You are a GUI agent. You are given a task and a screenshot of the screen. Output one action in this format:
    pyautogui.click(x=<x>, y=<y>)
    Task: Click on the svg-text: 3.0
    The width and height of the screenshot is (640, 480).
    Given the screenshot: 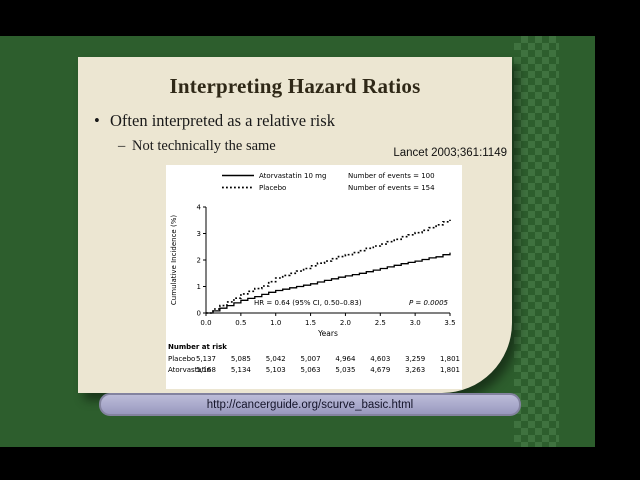 What is the action you would take?
    pyautogui.click(x=415, y=323)
    